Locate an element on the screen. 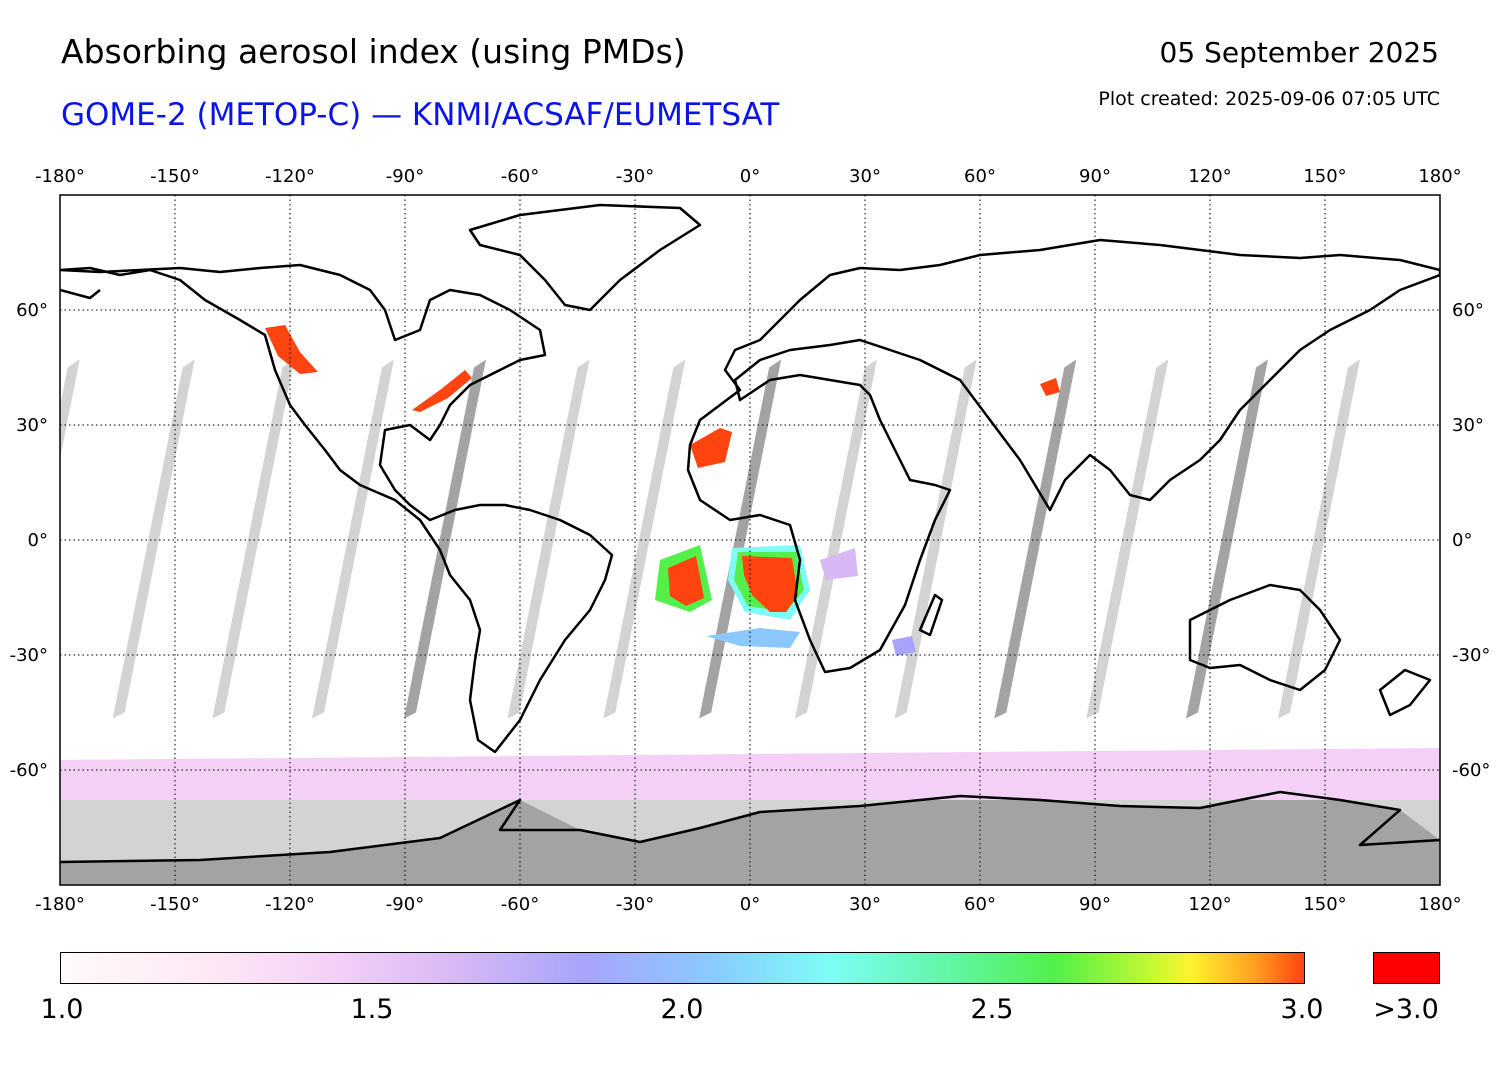 This screenshot has width=1500, height=1065. colorbar-tick-label: 2.5 is located at coordinates (992, 1009).